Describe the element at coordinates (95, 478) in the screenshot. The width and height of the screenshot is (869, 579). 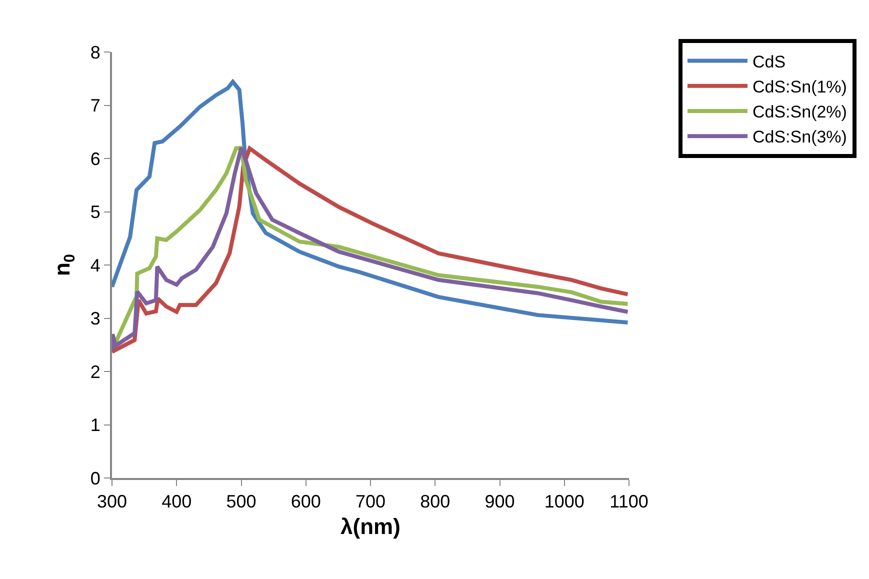
I see `y-tick-label: 0` at that location.